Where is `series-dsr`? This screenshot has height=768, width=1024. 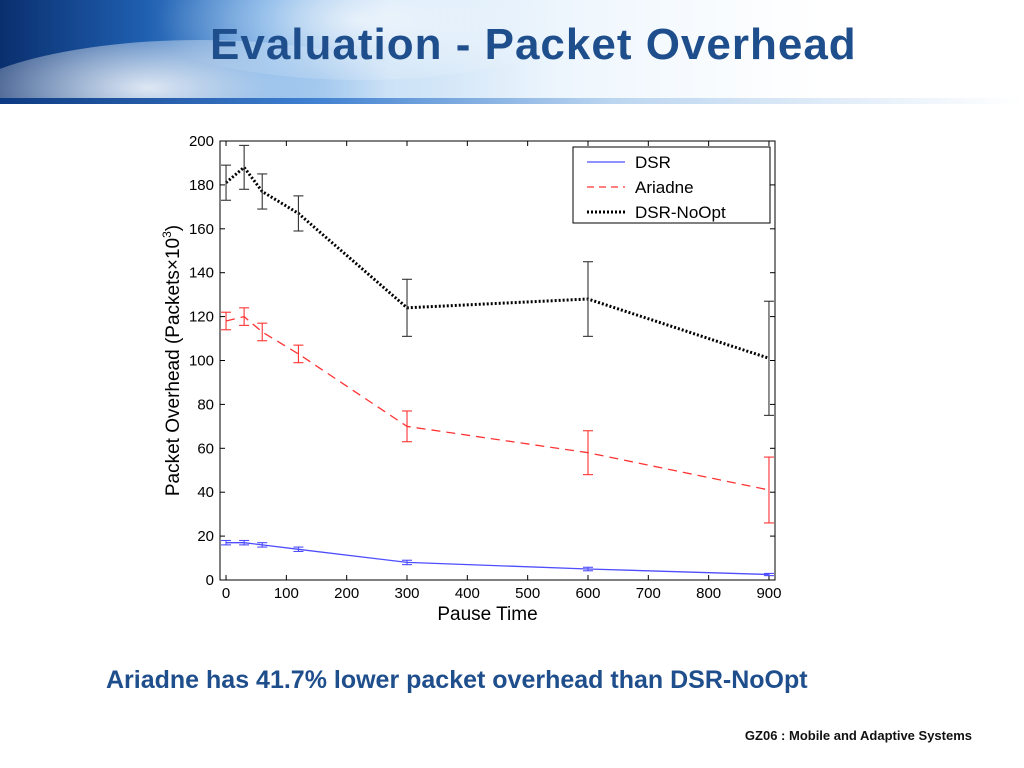
series-dsr is located at coordinates (497, 558).